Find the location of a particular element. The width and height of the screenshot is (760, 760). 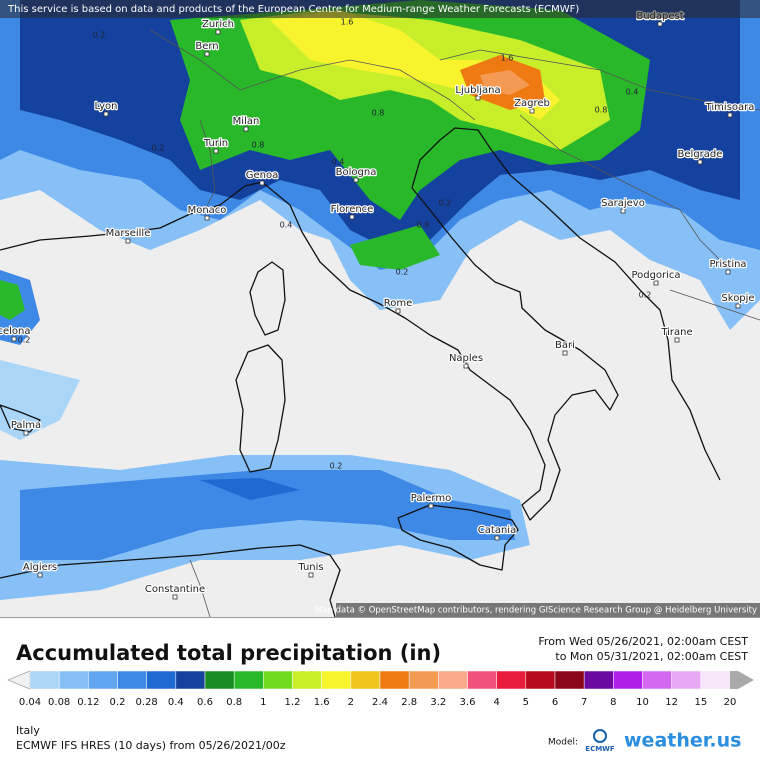

city-label: Pristina is located at coordinates (727, 264).